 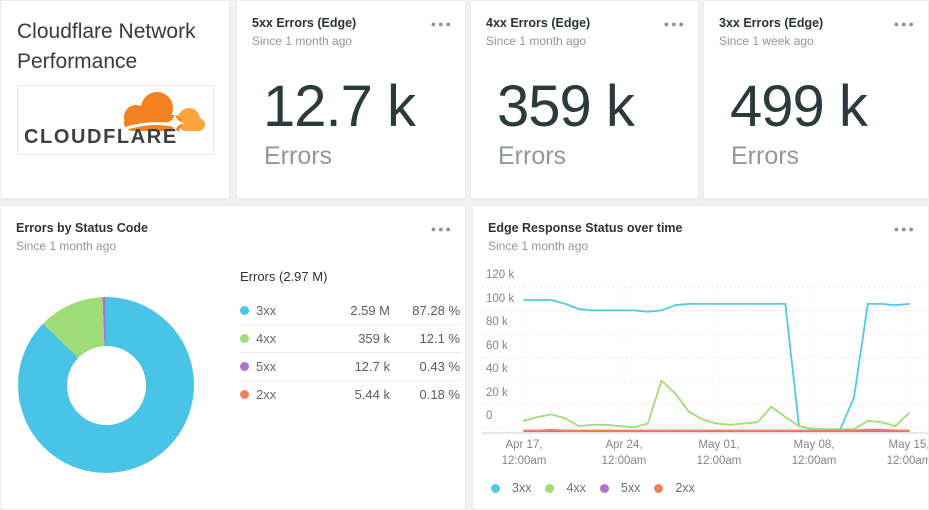 What do you see at coordinates (497, 322) in the screenshot?
I see `y-axis-tick: 80 k` at bounding box center [497, 322].